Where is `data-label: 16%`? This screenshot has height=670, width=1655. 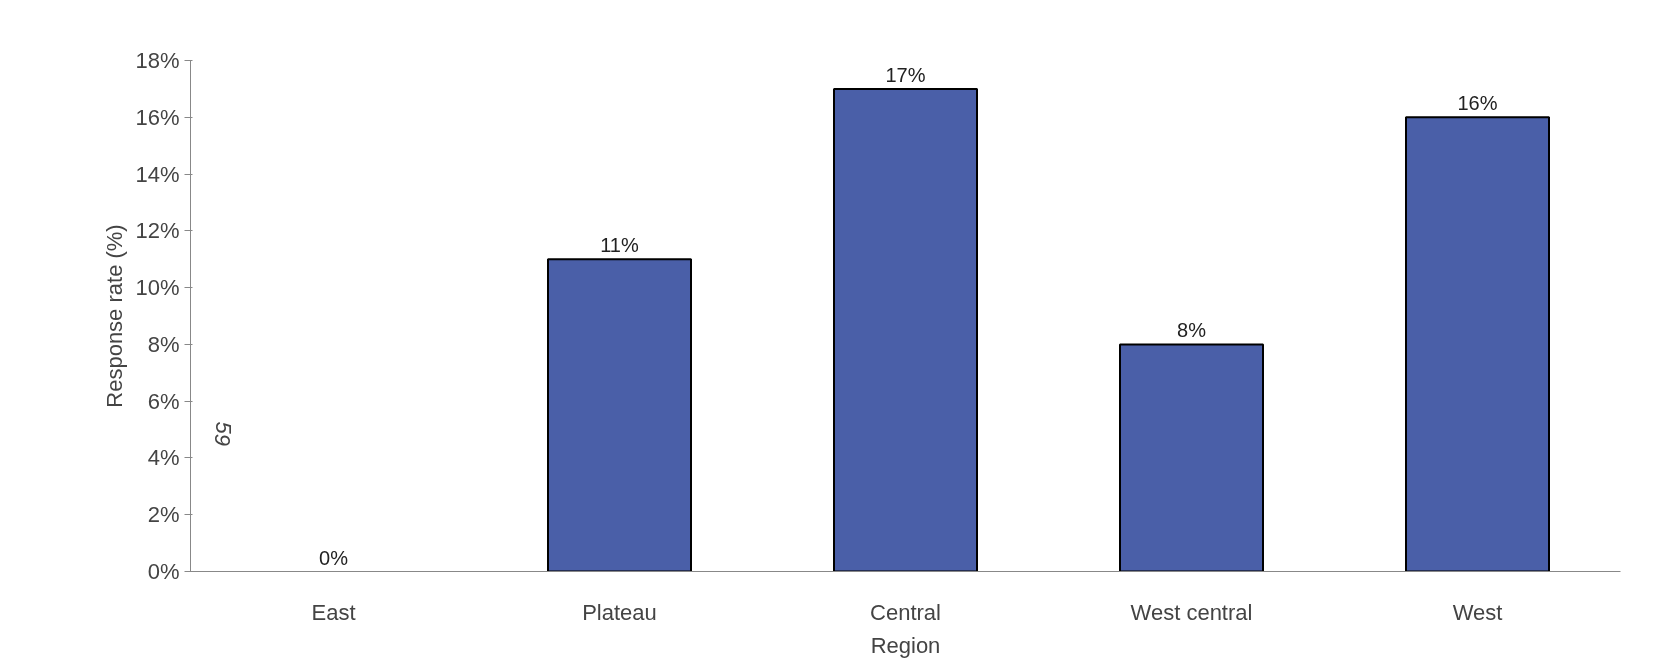
data-label: 16% is located at coordinates (1477, 103).